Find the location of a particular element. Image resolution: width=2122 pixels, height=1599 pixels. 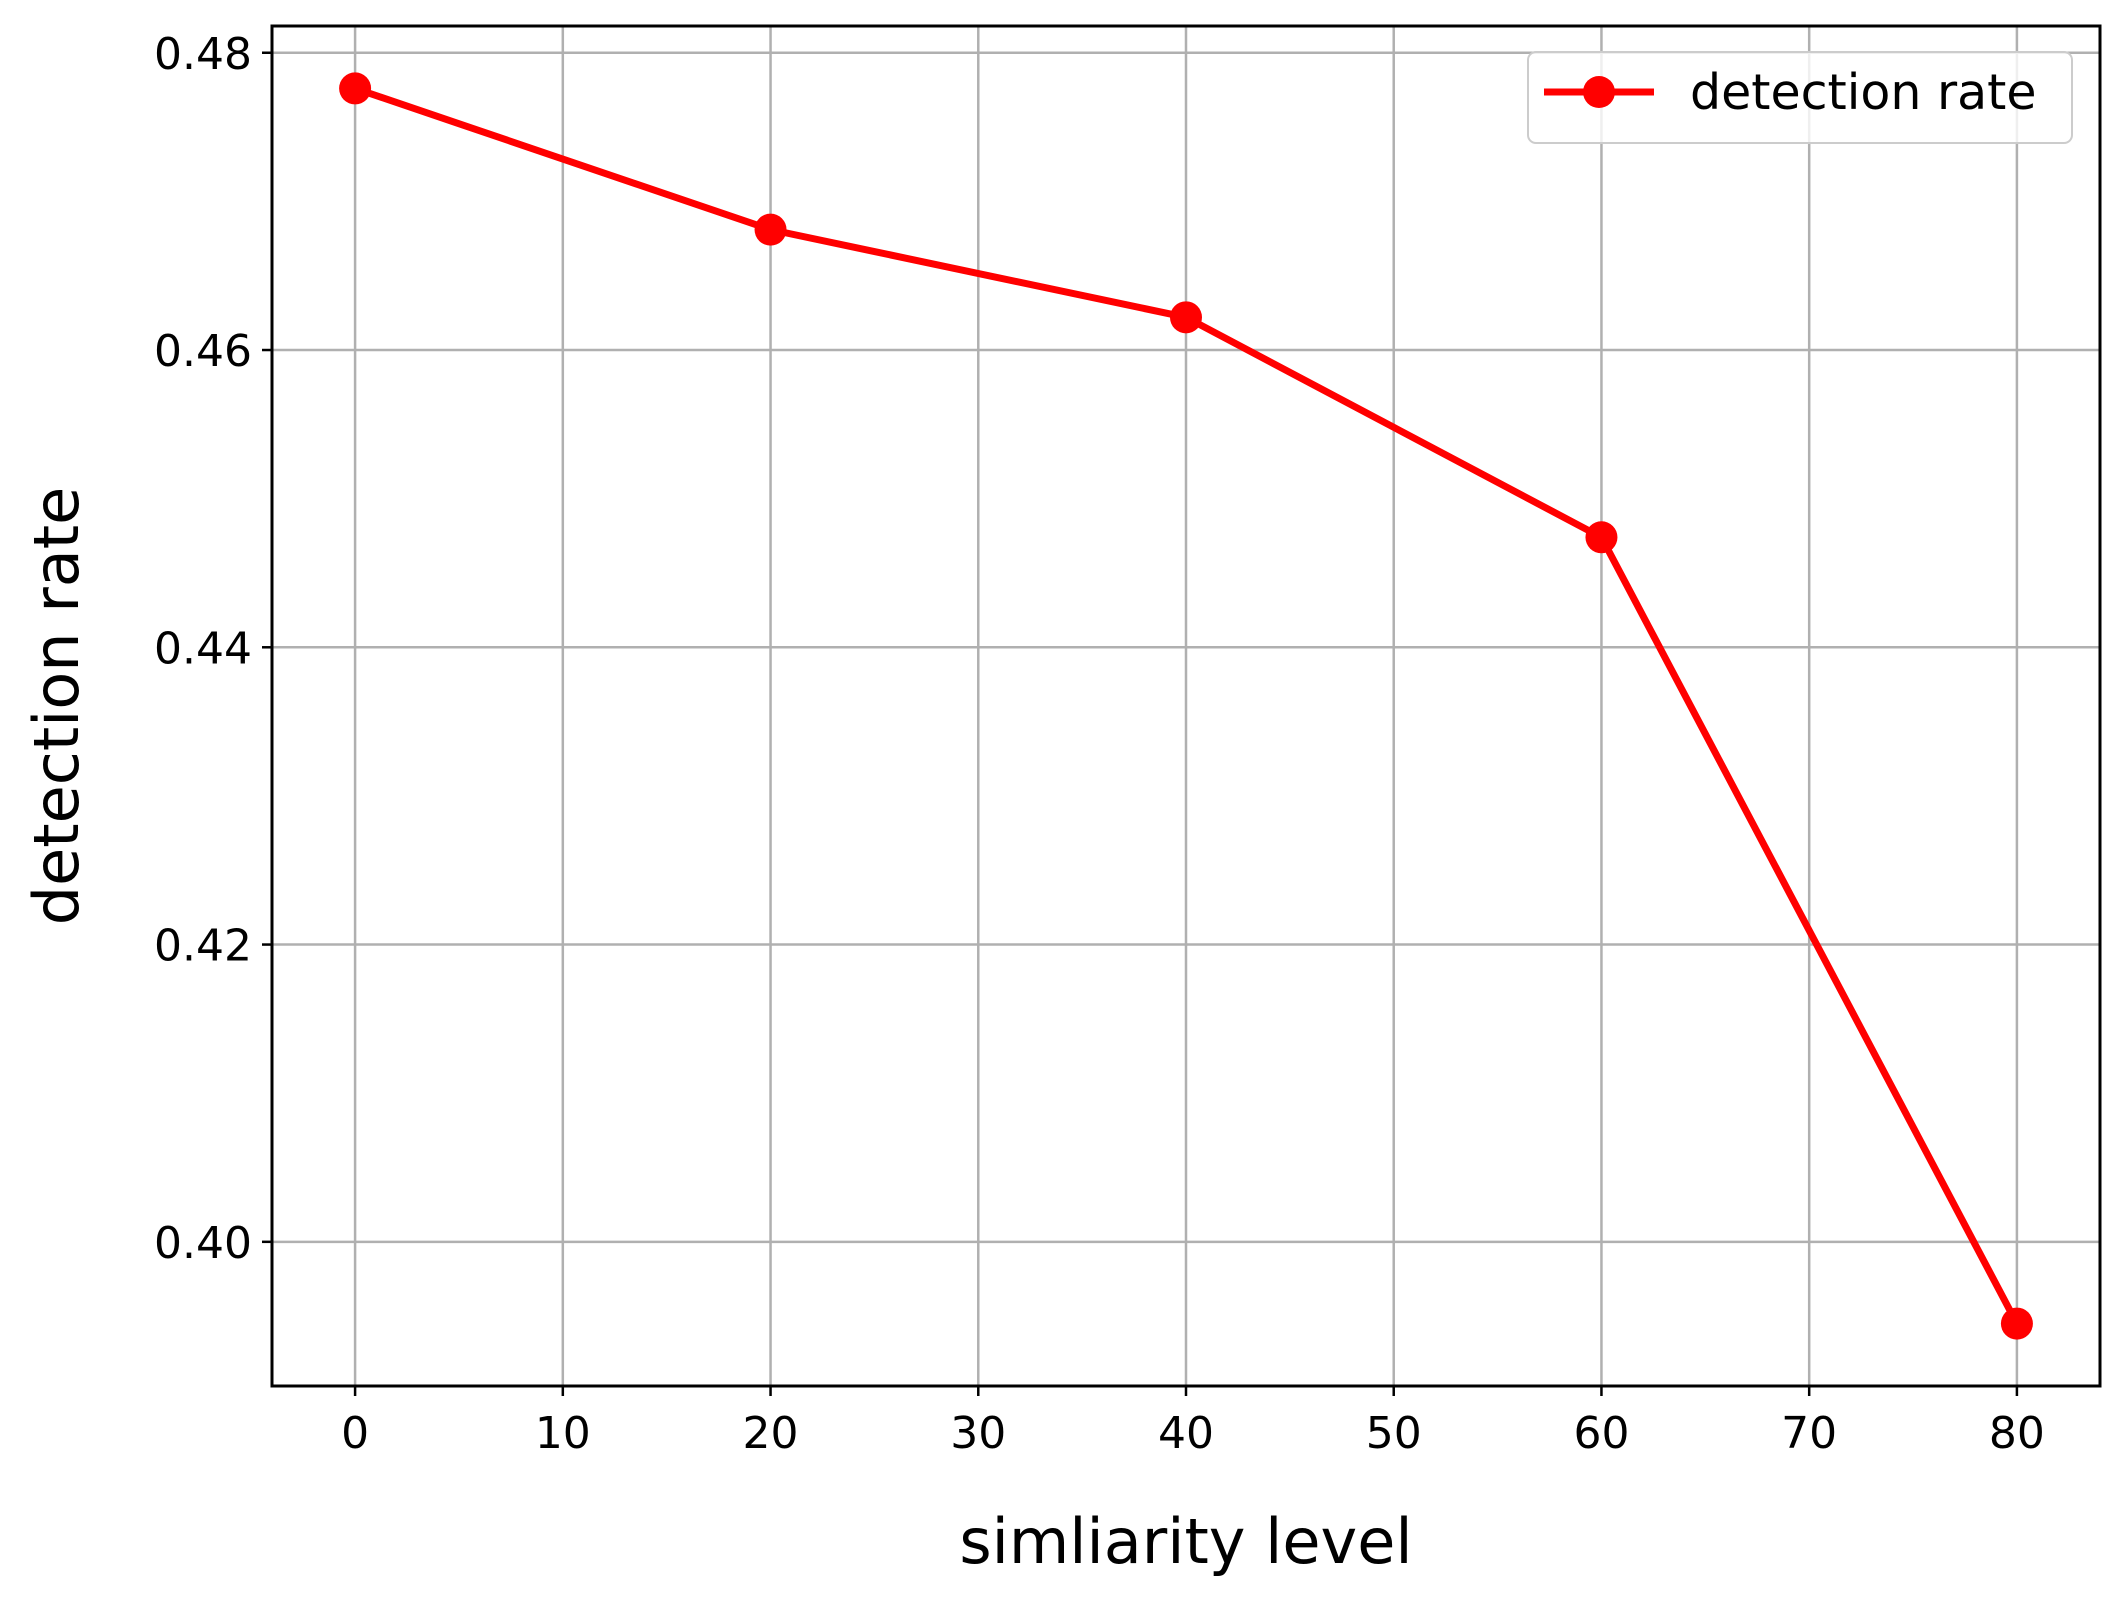

y-tick-label: 0.40 is located at coordinates (203, 1243).